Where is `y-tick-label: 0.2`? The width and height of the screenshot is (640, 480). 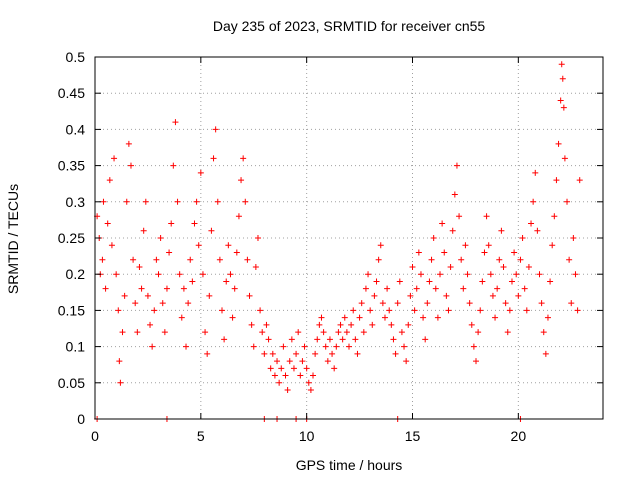
y-tick-label: 0.2 is located at coordinates (76, 274).